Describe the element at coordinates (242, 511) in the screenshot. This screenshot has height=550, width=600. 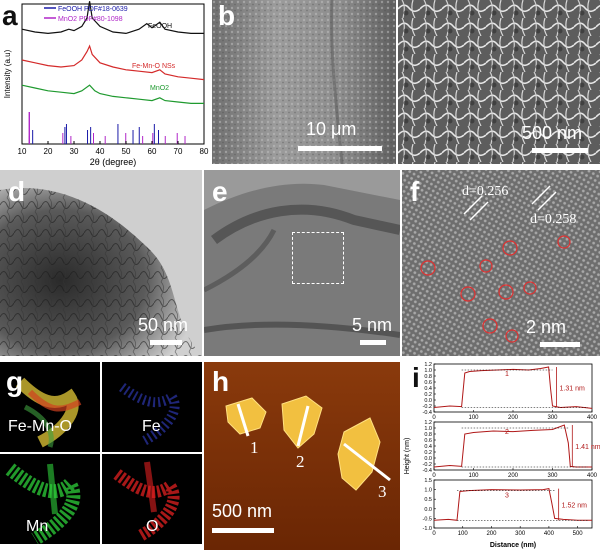
I see `scale-label-h: 500 nm` at that location.